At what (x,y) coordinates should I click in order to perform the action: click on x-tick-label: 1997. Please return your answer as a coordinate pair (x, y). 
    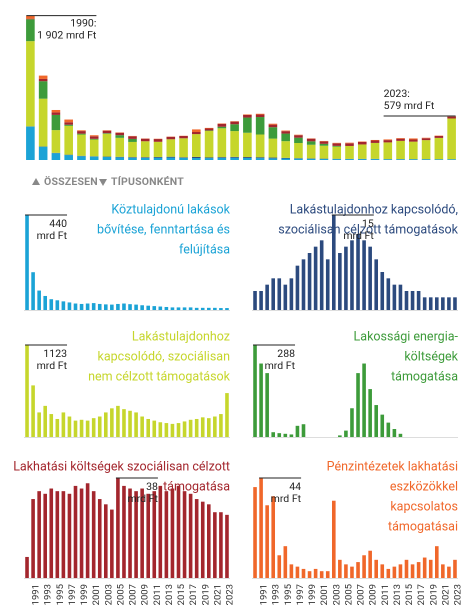
    Looking at the image, I should click on (300, 594).